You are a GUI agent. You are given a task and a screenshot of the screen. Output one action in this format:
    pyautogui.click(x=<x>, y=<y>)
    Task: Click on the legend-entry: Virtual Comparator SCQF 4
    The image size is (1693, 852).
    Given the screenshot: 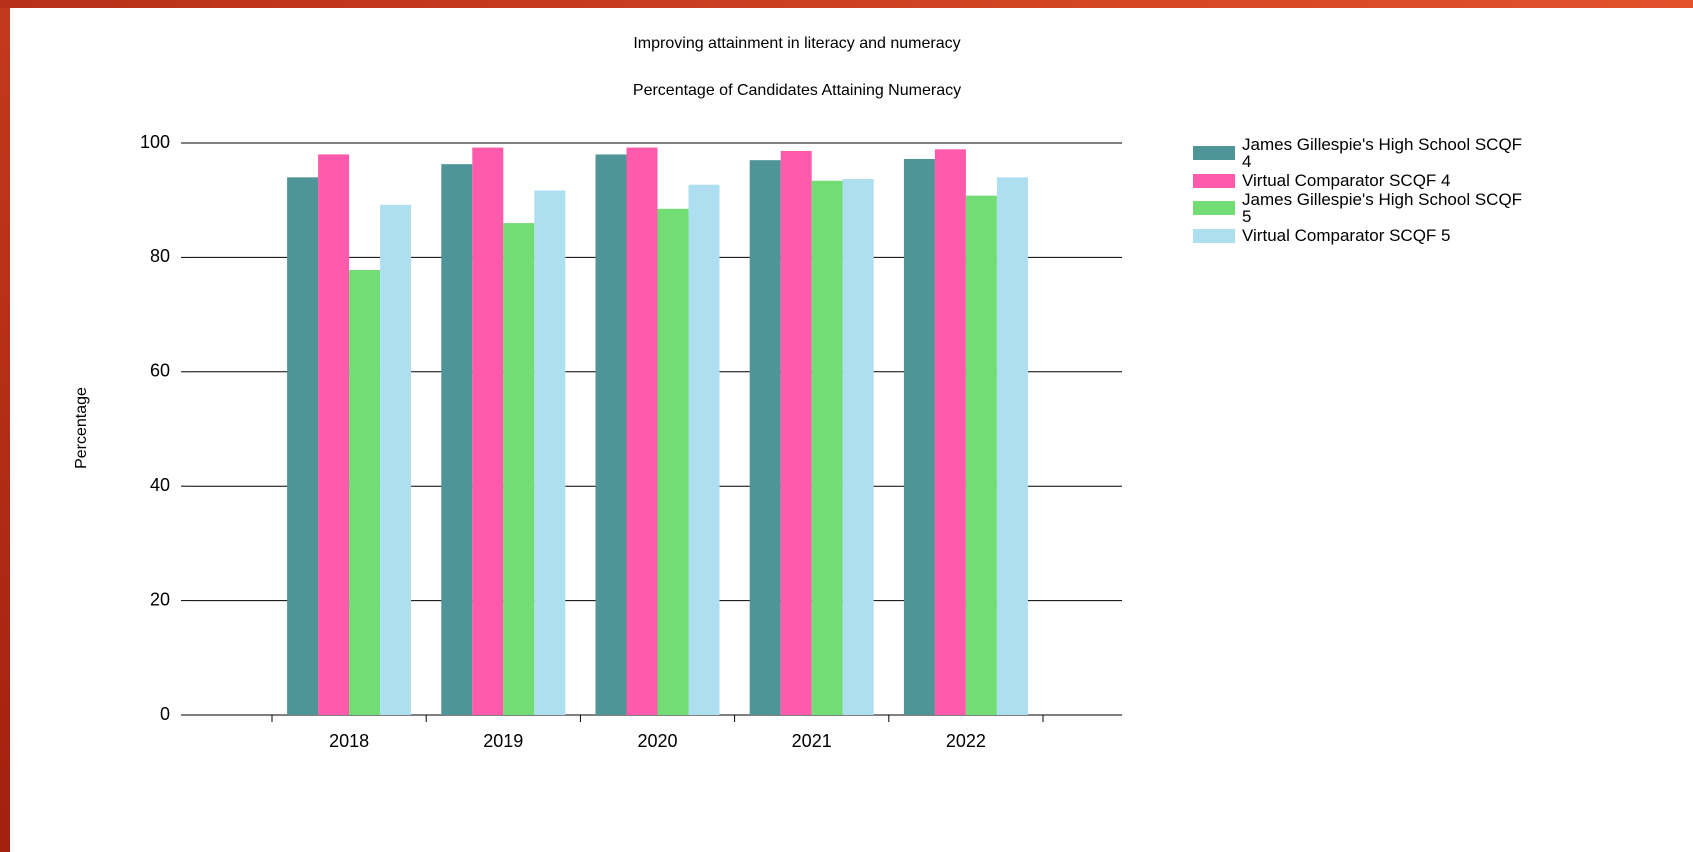 What is the action you would take?
    pyautogui.click(x=1363, y=180)
    